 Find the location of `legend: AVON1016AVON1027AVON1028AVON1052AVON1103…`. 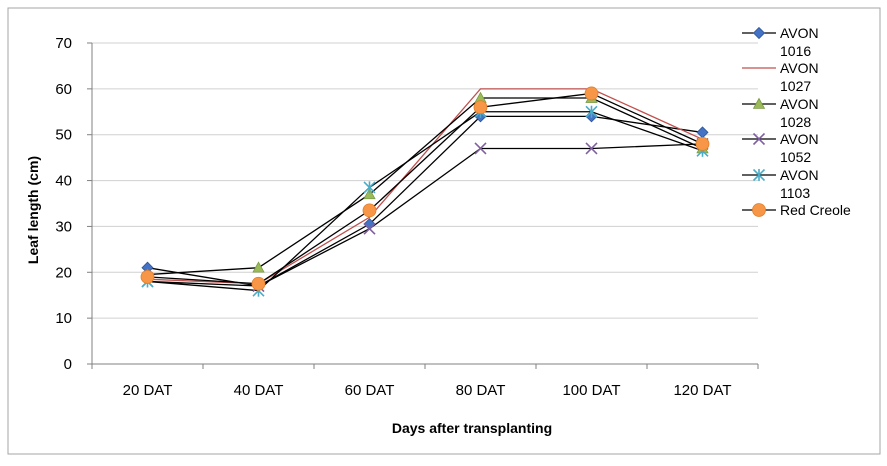

legend: AVON1016AVON1027AVON1028AVON1052AVON1103… is located at coordinates (796, 121).